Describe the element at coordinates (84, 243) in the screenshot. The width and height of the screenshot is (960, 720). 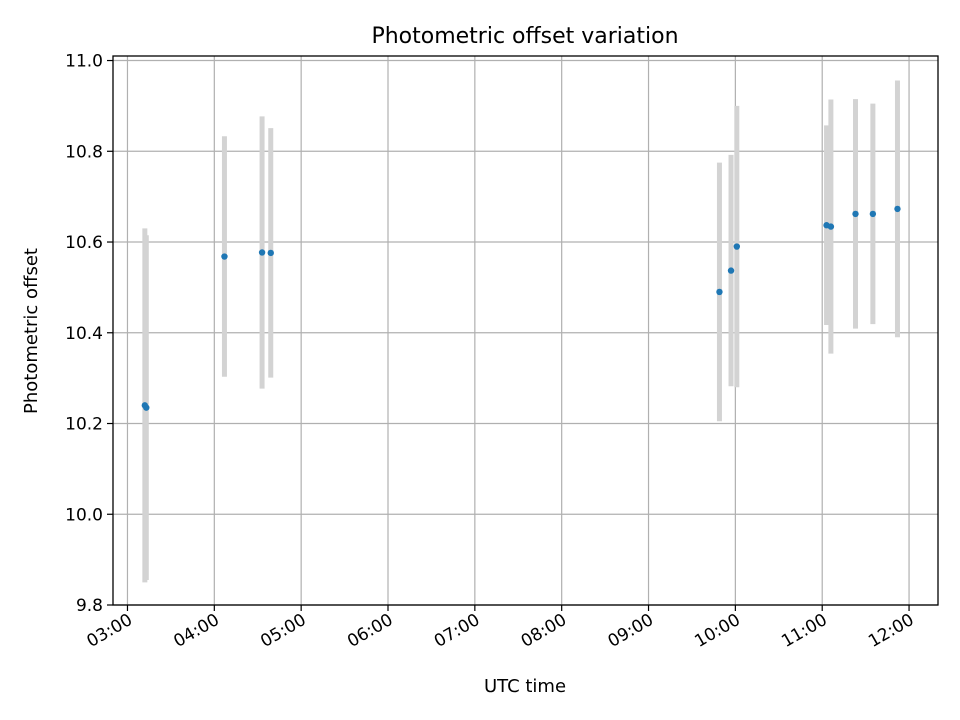
I see `y-tick-label: 10.6` at that location.